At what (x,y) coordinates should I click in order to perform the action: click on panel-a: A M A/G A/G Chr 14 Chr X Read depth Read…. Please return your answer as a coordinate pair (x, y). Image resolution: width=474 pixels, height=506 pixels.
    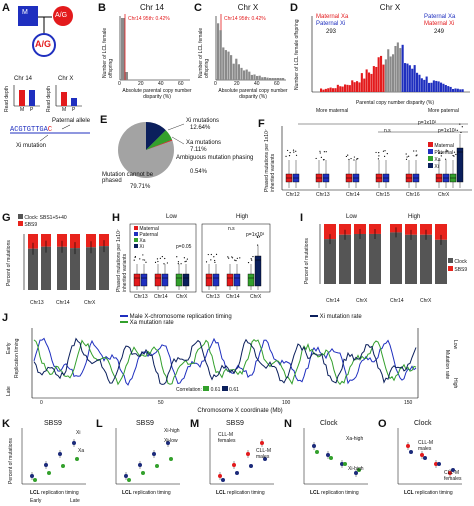
    Looking at the image, I should click on (50, 85).